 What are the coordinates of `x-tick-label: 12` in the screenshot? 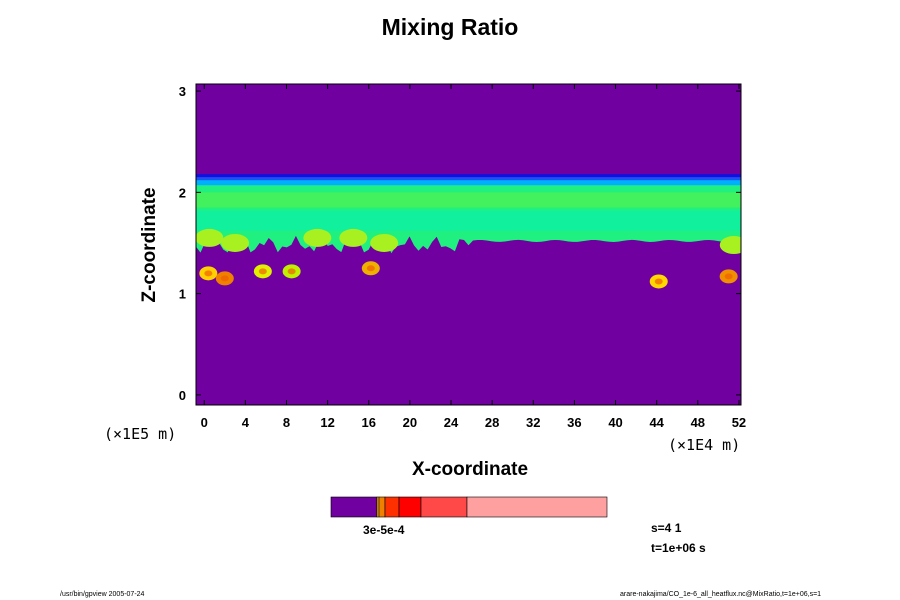 It's located at (327, 422).